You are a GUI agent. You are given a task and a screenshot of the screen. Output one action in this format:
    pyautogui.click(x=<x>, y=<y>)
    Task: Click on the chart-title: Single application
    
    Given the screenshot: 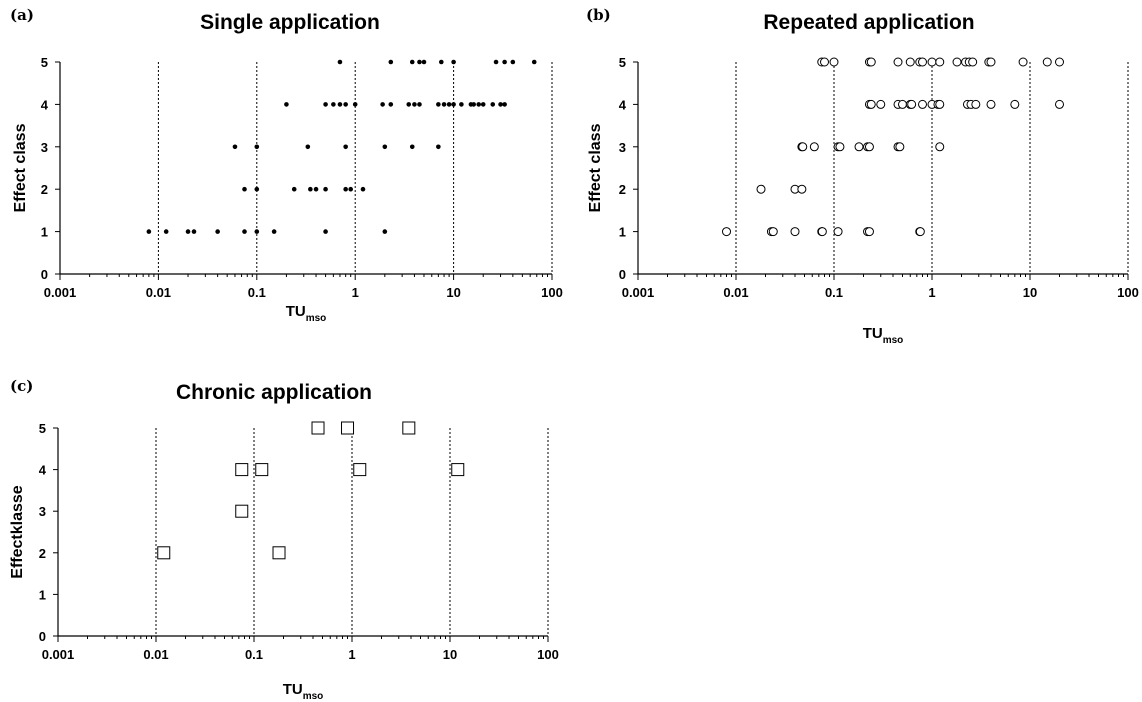 What is the action you would take?
    pyautogui.click(x=290, y=22)
    